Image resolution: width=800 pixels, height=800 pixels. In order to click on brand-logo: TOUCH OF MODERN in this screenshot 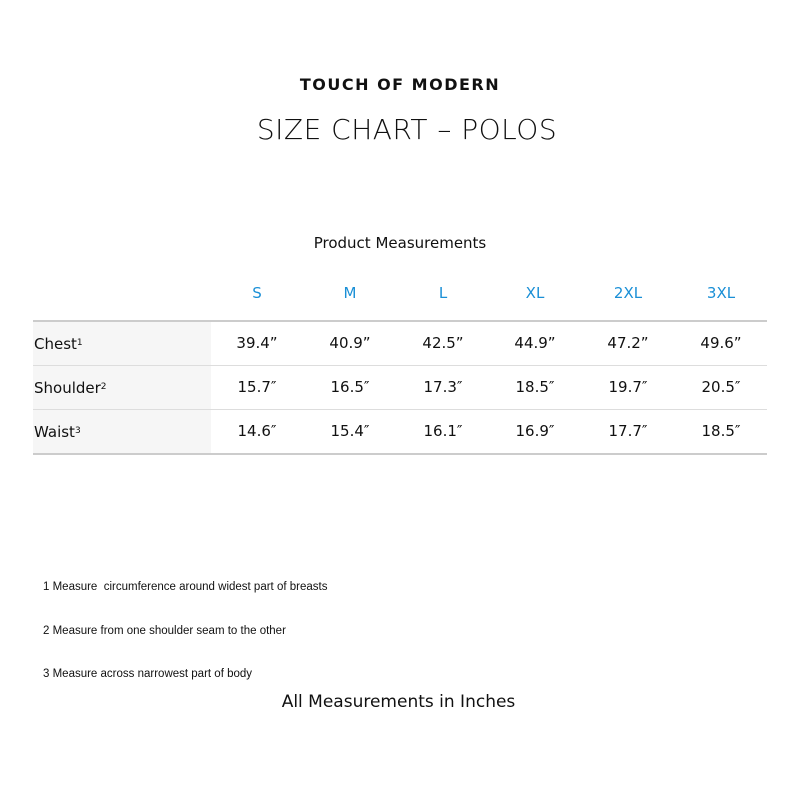, I will do `click(400, 84)`.